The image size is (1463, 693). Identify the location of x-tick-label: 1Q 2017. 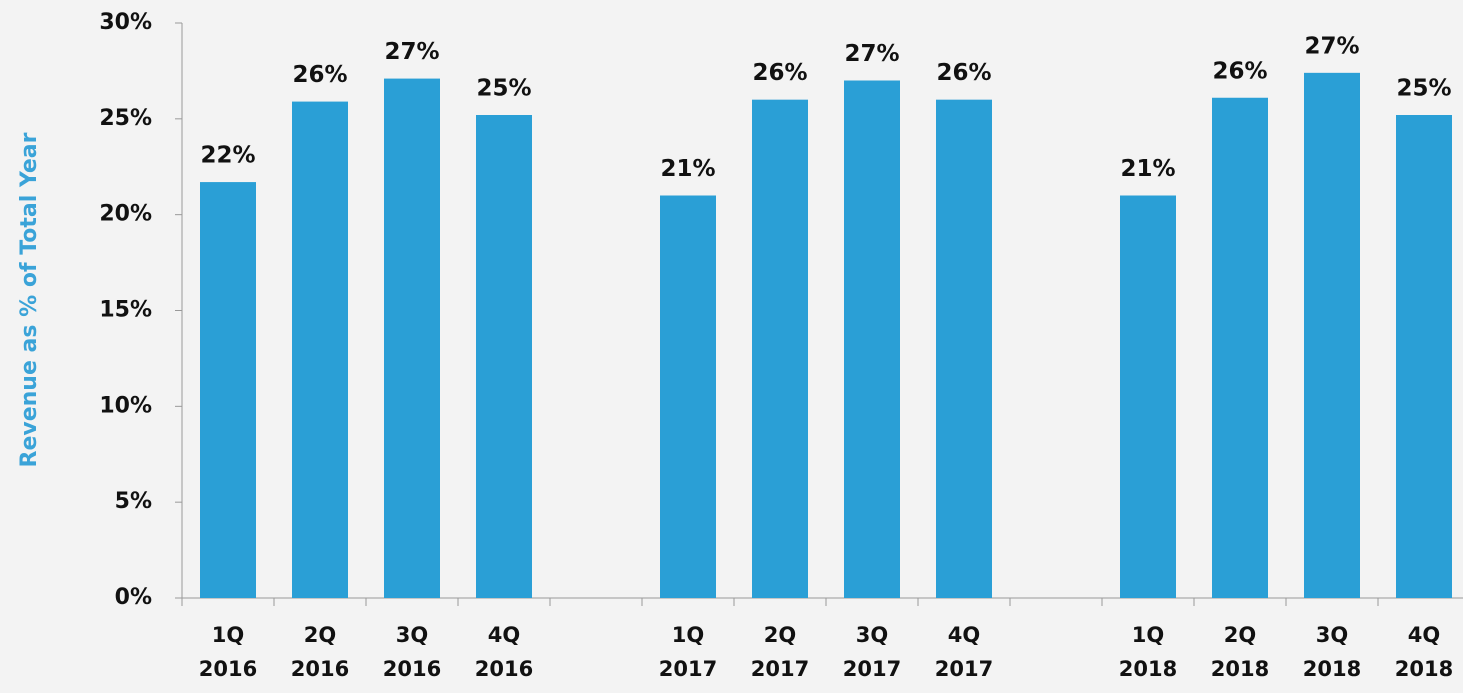
(688, 652).